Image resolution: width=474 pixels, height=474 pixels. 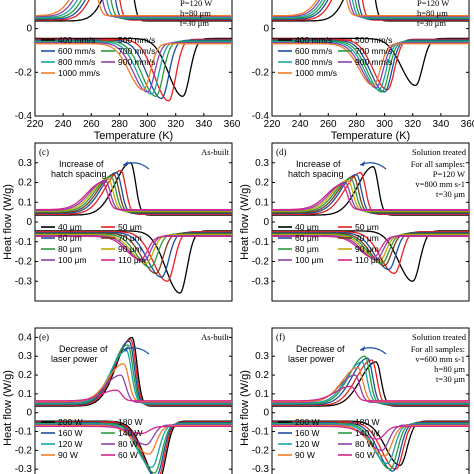 I want to click on info-line: P=120 W, so click(x=433, y=4).